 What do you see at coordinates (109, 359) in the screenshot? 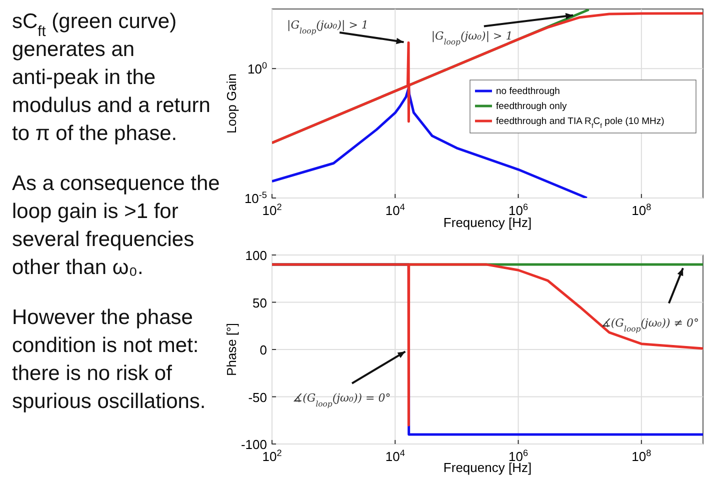
I see `text: However the phase condition is not met: there is no risk of spurious oscillations.` at bounding box center [109, 359].